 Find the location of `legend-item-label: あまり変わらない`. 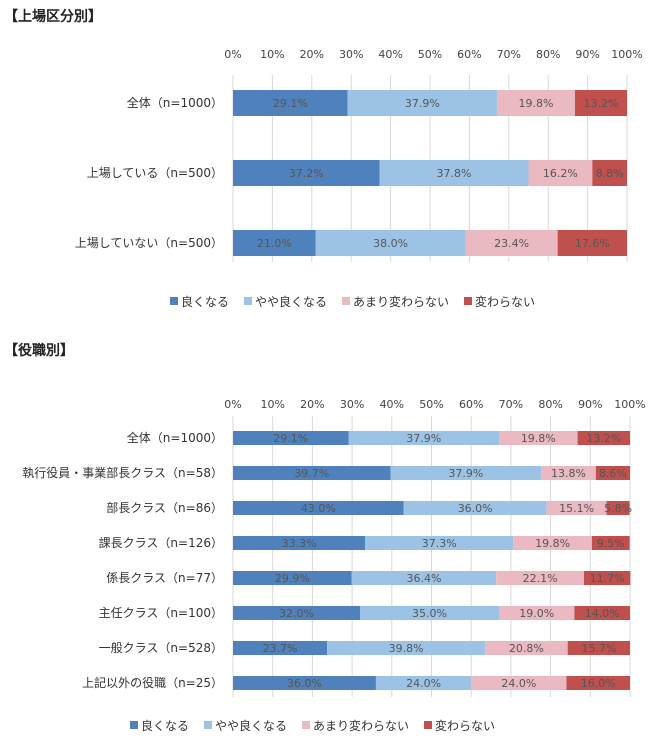

legend-item-label: あまり変わらない is located at coordinates (361, 725).